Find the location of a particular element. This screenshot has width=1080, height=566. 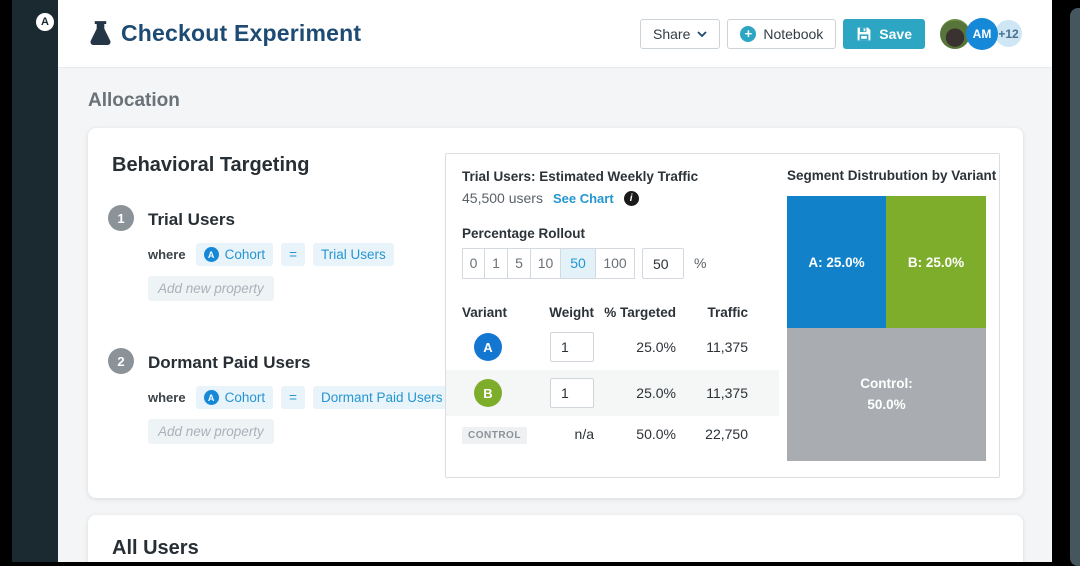

rollout-preset-1: 1 is located at coordinates (496, 263).